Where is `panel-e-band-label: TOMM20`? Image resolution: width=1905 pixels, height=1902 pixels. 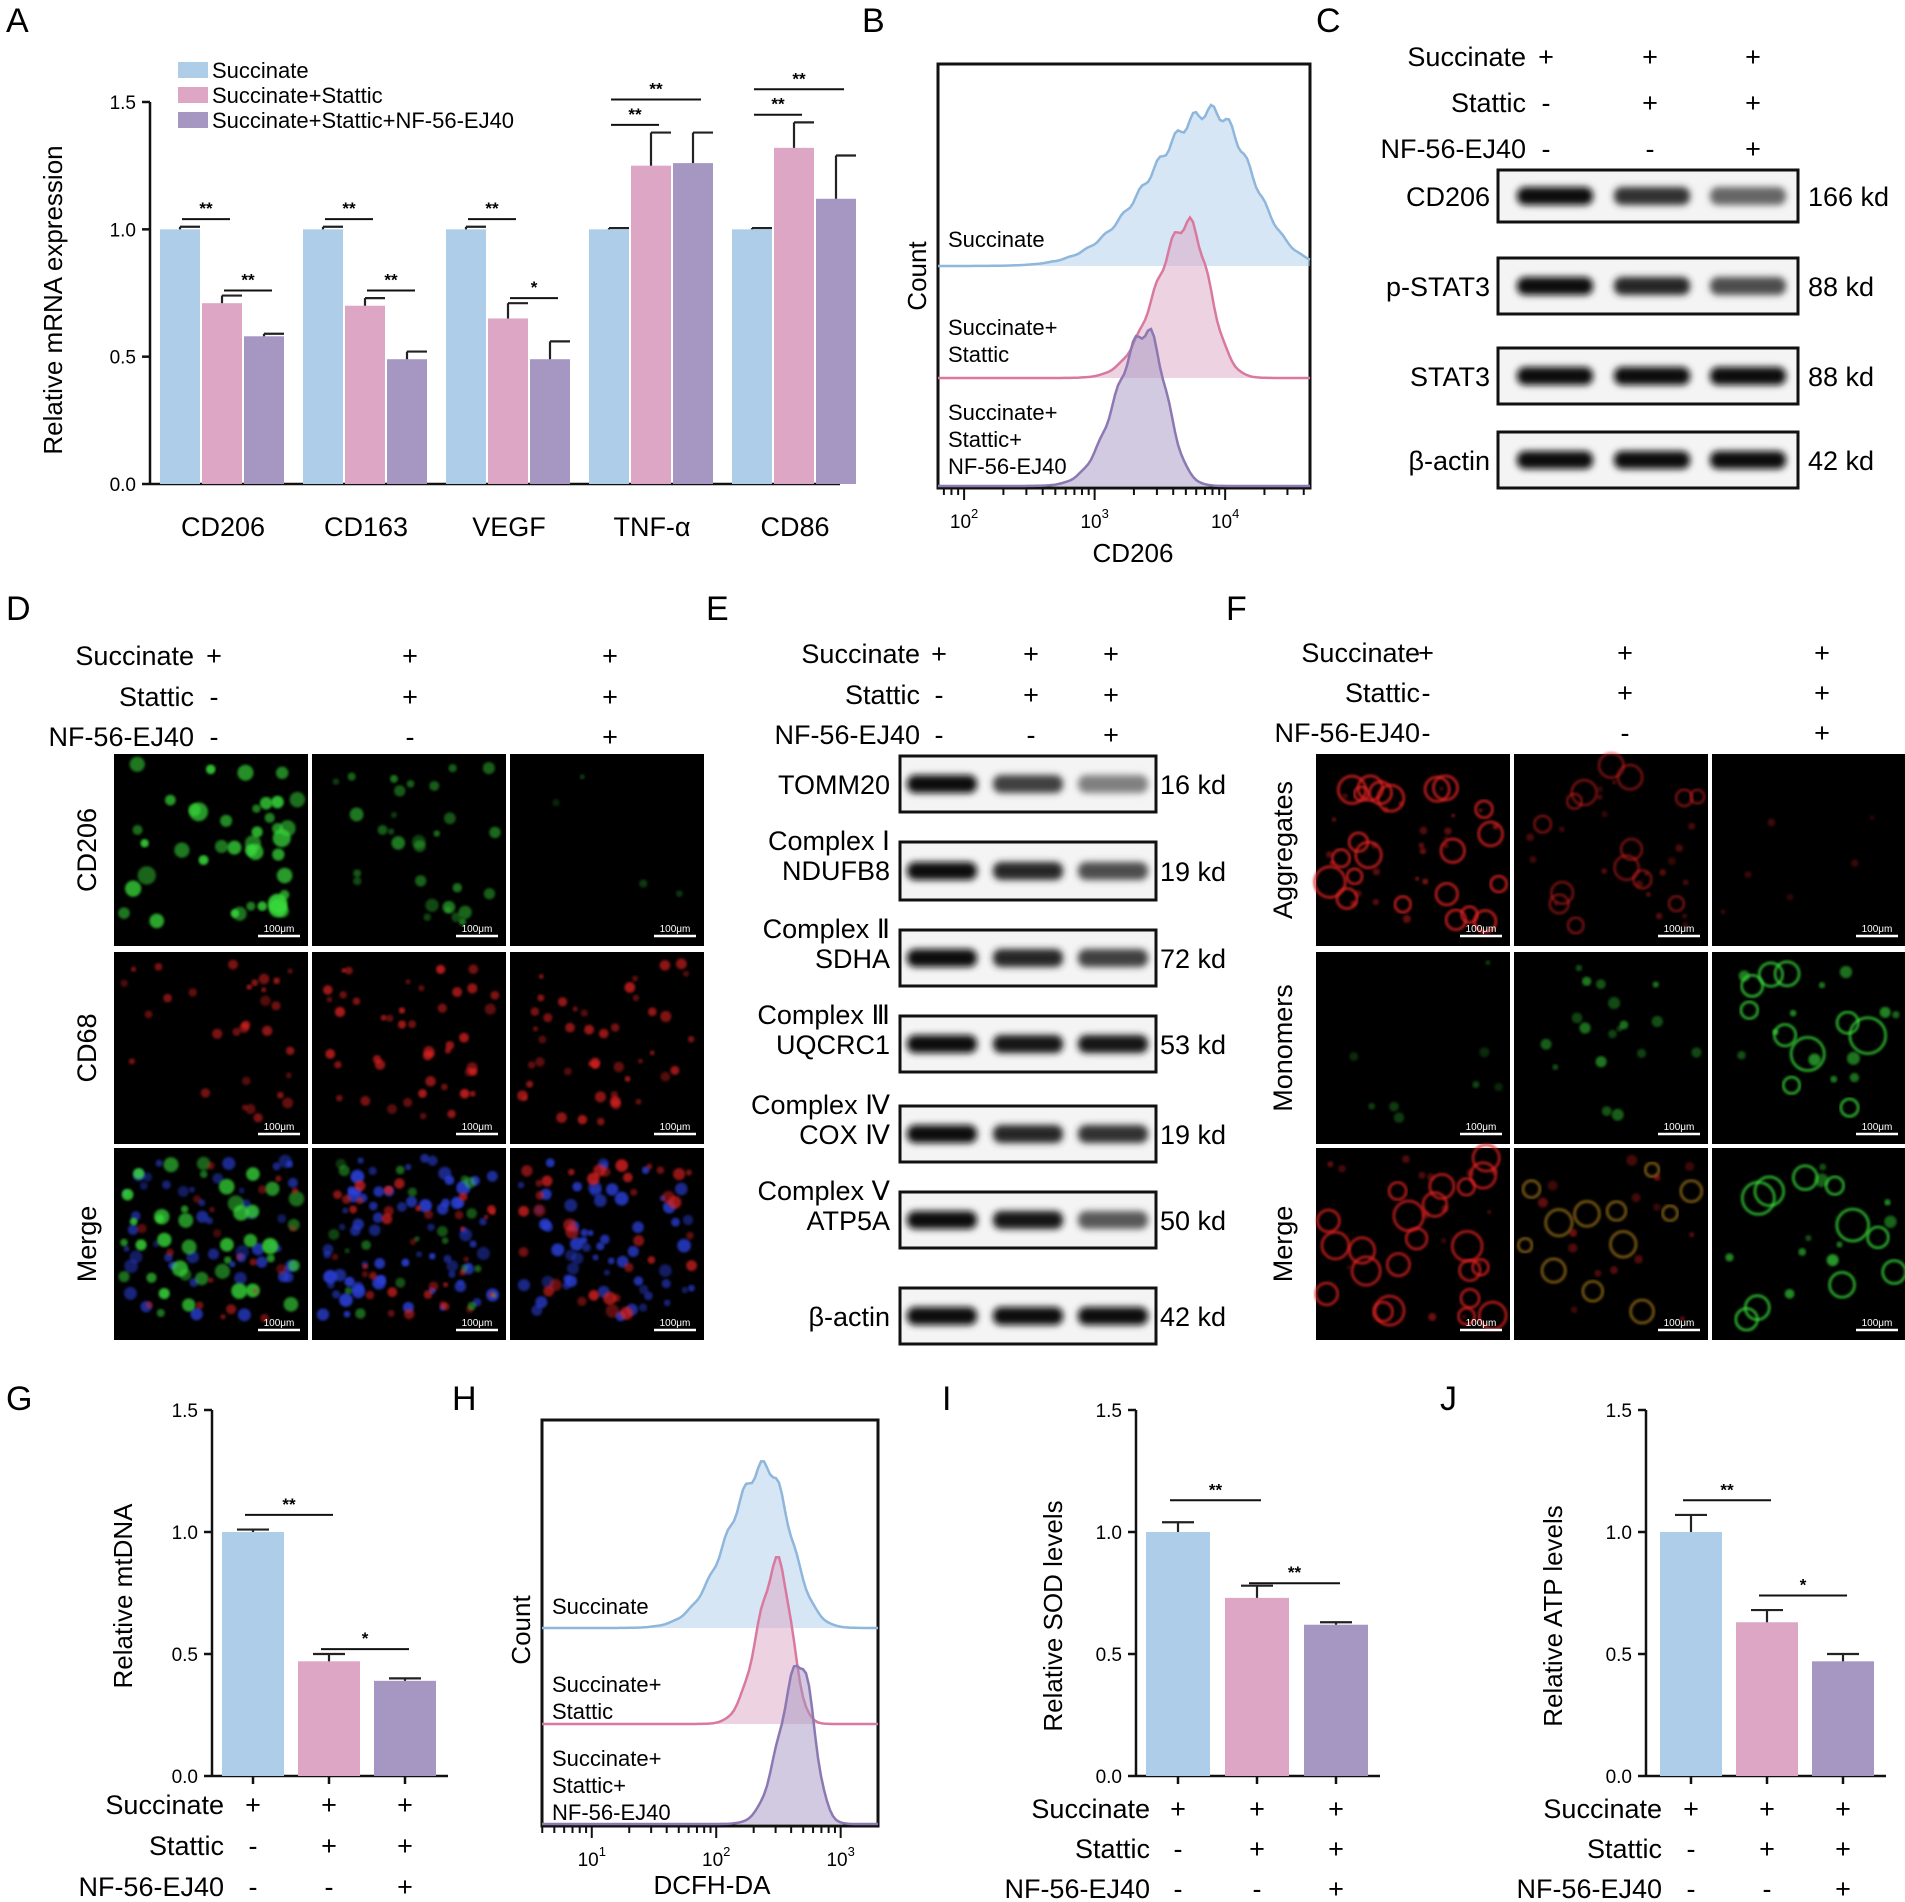
panel-e-band-label: TOMM20 is located at coordinates (834, 785).